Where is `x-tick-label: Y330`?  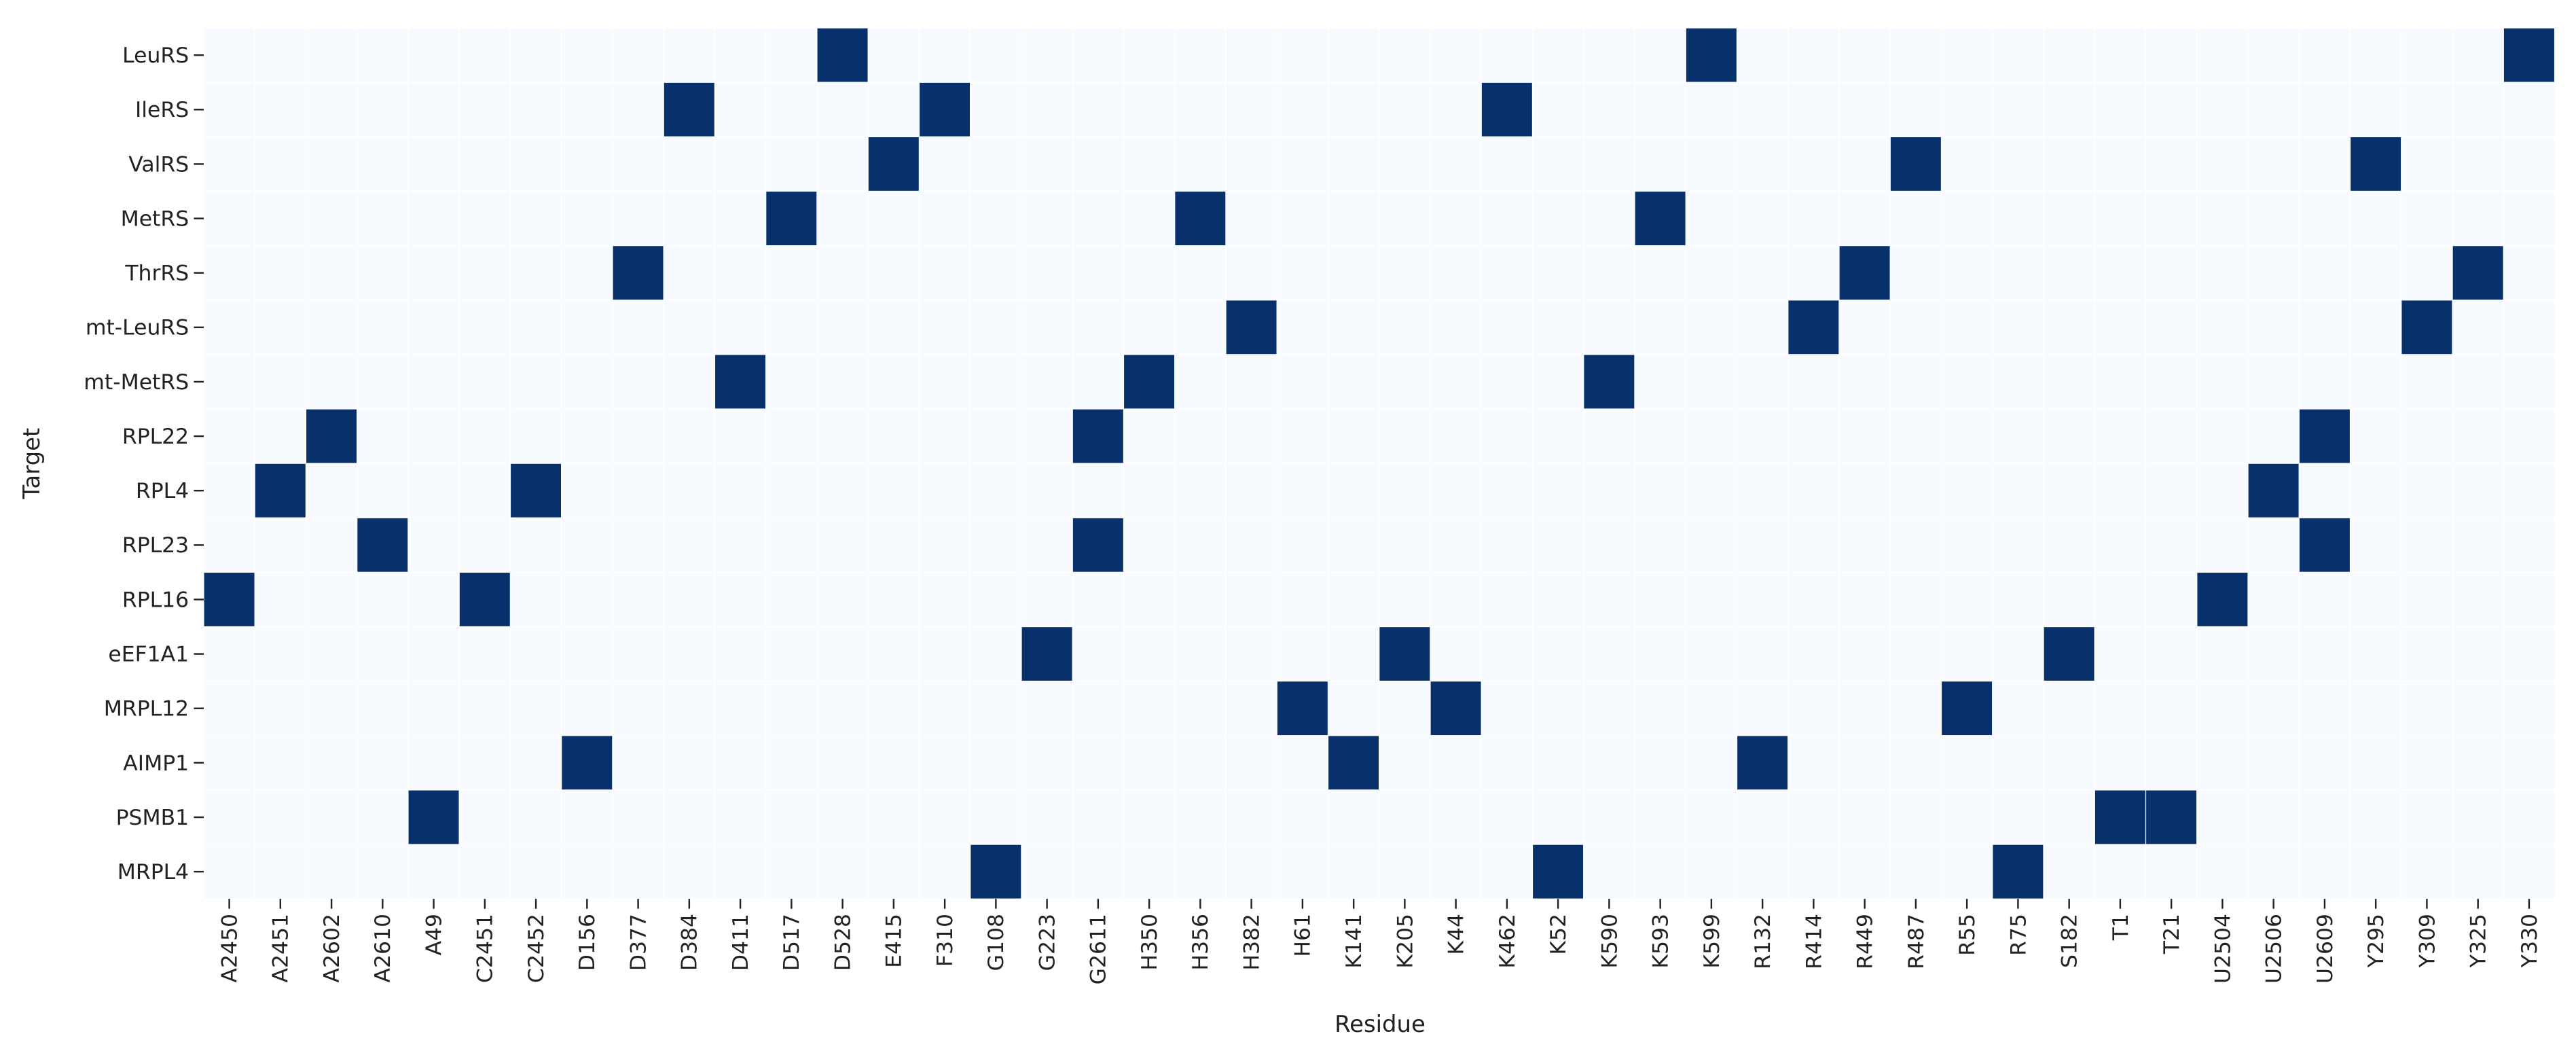
x-tick-label: Y330 is located at coordinates (2530, 941).